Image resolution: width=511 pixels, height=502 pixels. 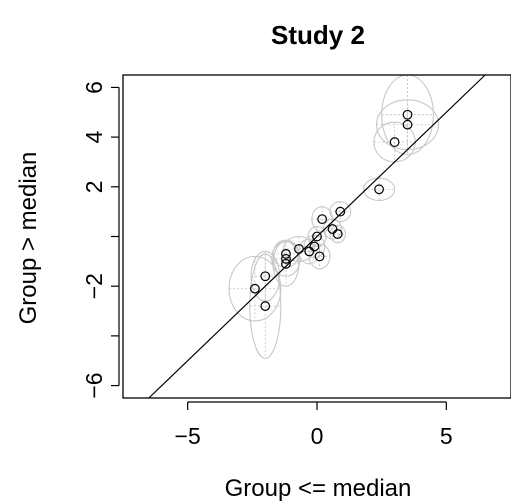 I want to click on y-tick-label: −2, so click(x=94, y=286).